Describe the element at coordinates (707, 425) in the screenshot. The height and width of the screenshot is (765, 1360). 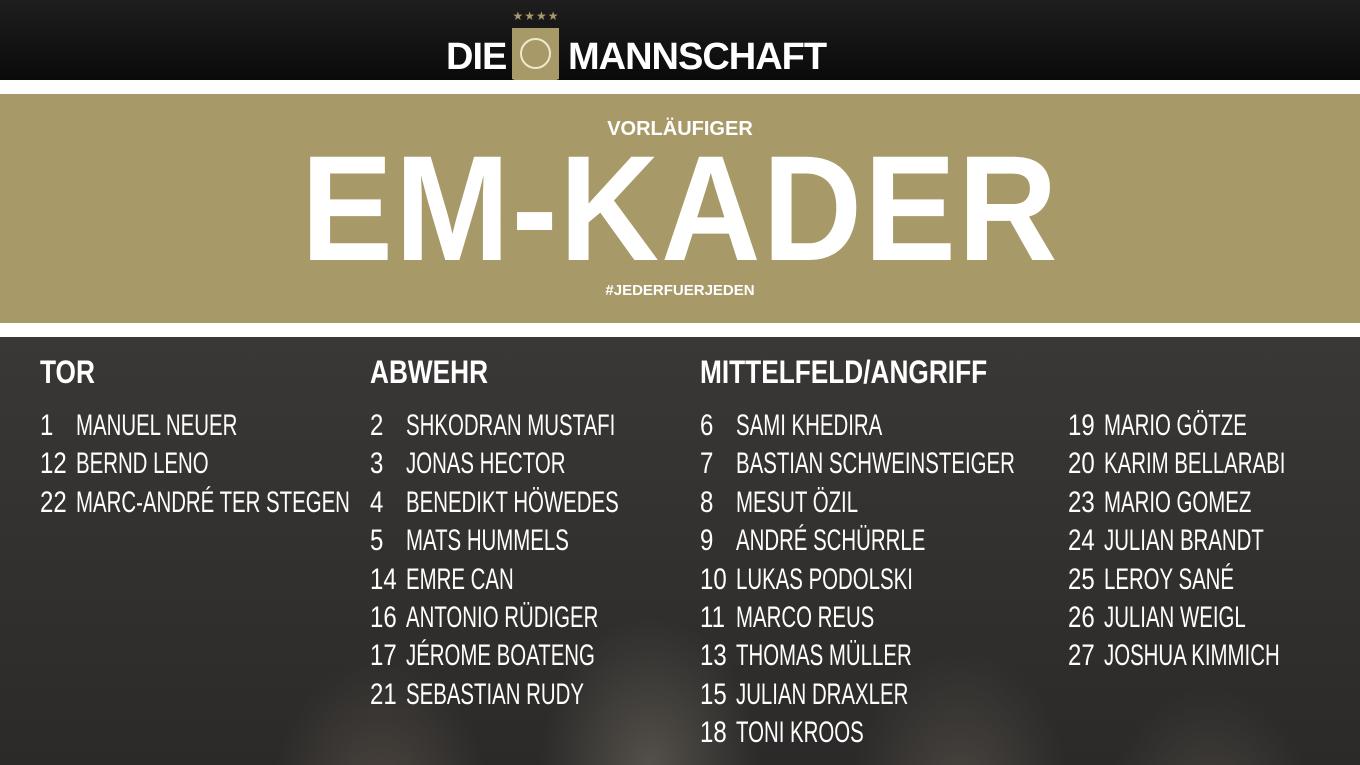
I see `player-number: 6` at that location.